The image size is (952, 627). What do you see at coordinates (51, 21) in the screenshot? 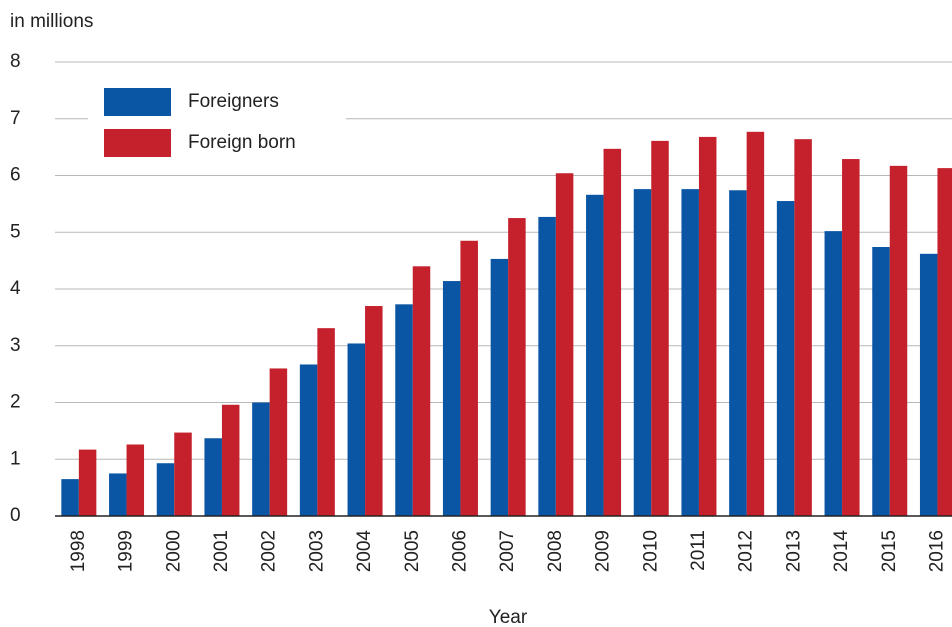
I see `y-axis-label: in millions` at bounding box center [51, 21].